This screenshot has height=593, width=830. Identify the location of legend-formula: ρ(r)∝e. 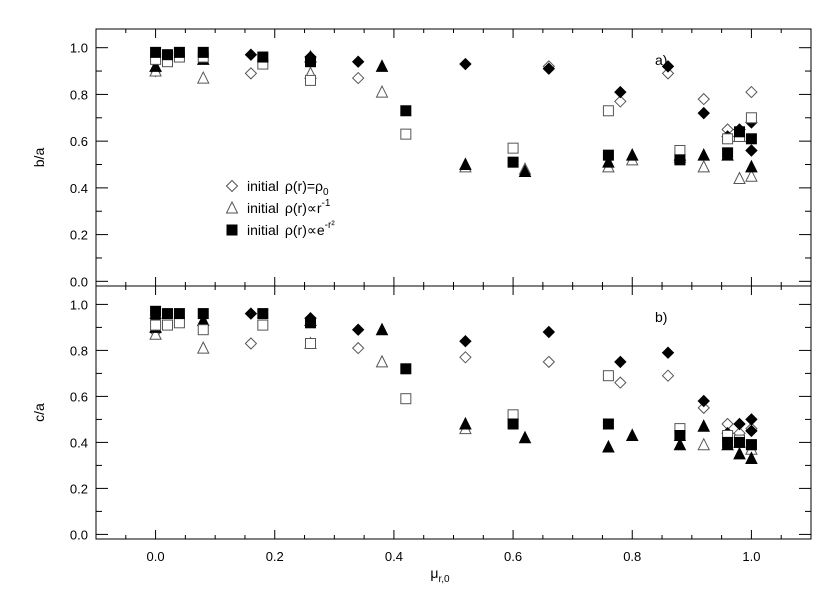
(305, 230).